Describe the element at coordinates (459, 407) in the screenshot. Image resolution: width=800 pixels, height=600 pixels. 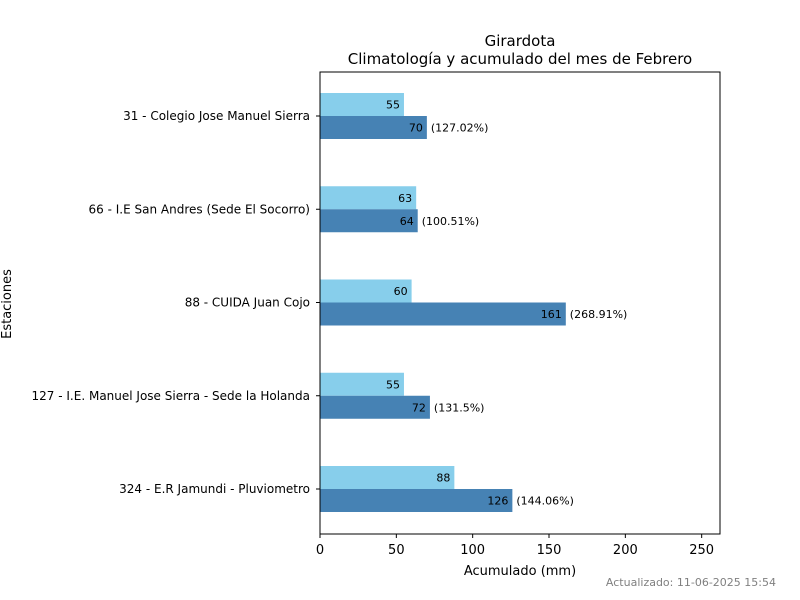
I see `percent-label: (131.5%)` at that location.